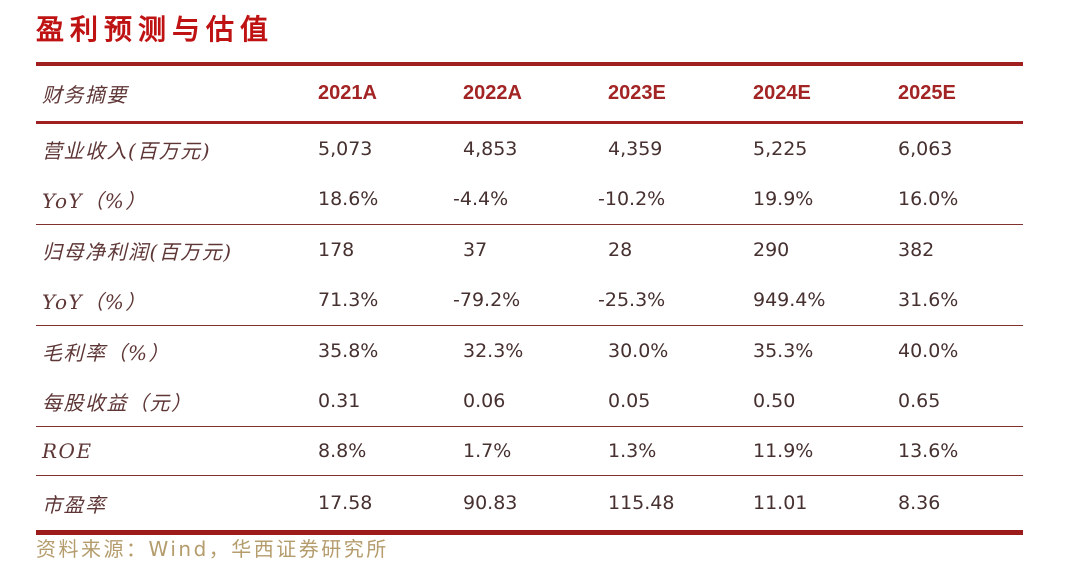 The height and width of the screenshot is (571, 1080). Describe the element at coordinates (928, 300) in the screenshot. I see `cell-value: 31.6%` at that location.